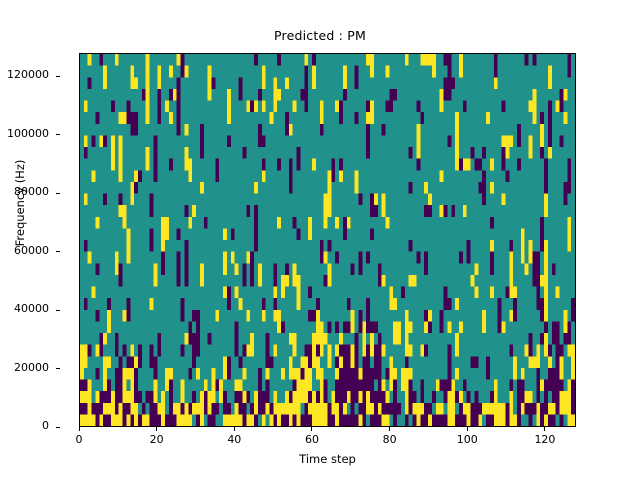 The width and height of the screenshot is (640, 480). I want to click on y-tick-label: 40000, so click(31, 309).